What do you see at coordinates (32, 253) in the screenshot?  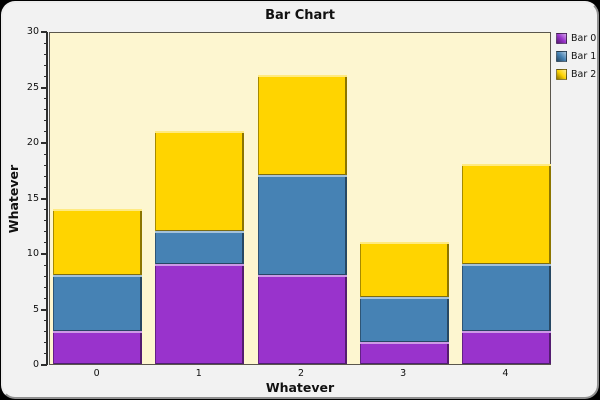 I see `y-tick-label: 10` at bounding box center [32, 253].